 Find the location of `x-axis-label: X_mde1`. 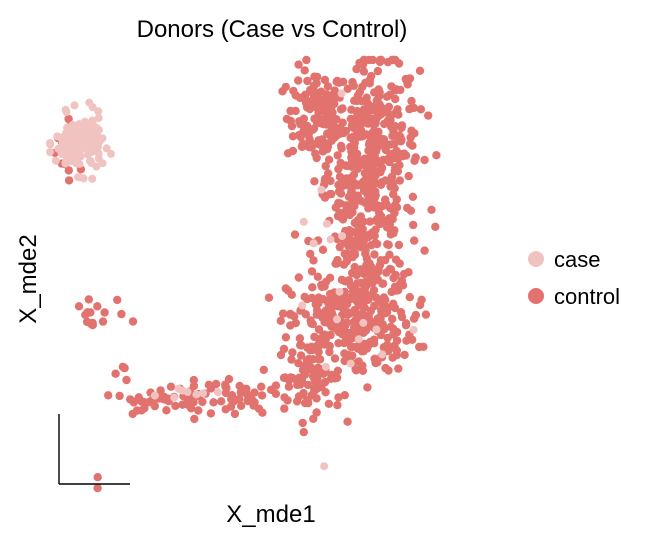

x-axis-label: X_mde1 is located at coordinates (270, 514).